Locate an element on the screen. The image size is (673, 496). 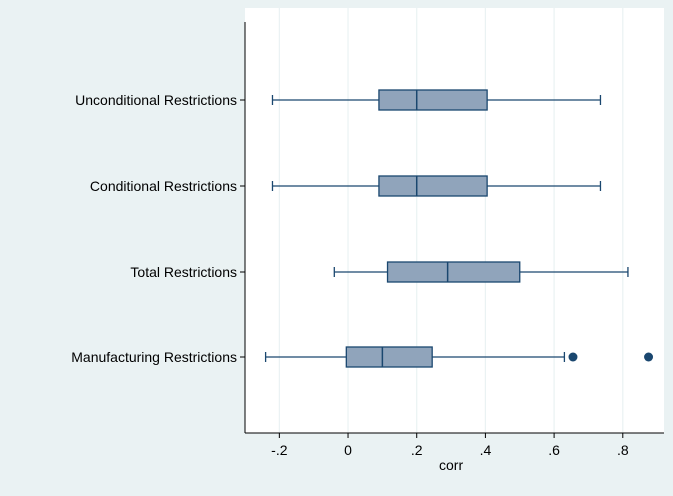
category-label: Total Restrictions is located at coordinates (183, 272).